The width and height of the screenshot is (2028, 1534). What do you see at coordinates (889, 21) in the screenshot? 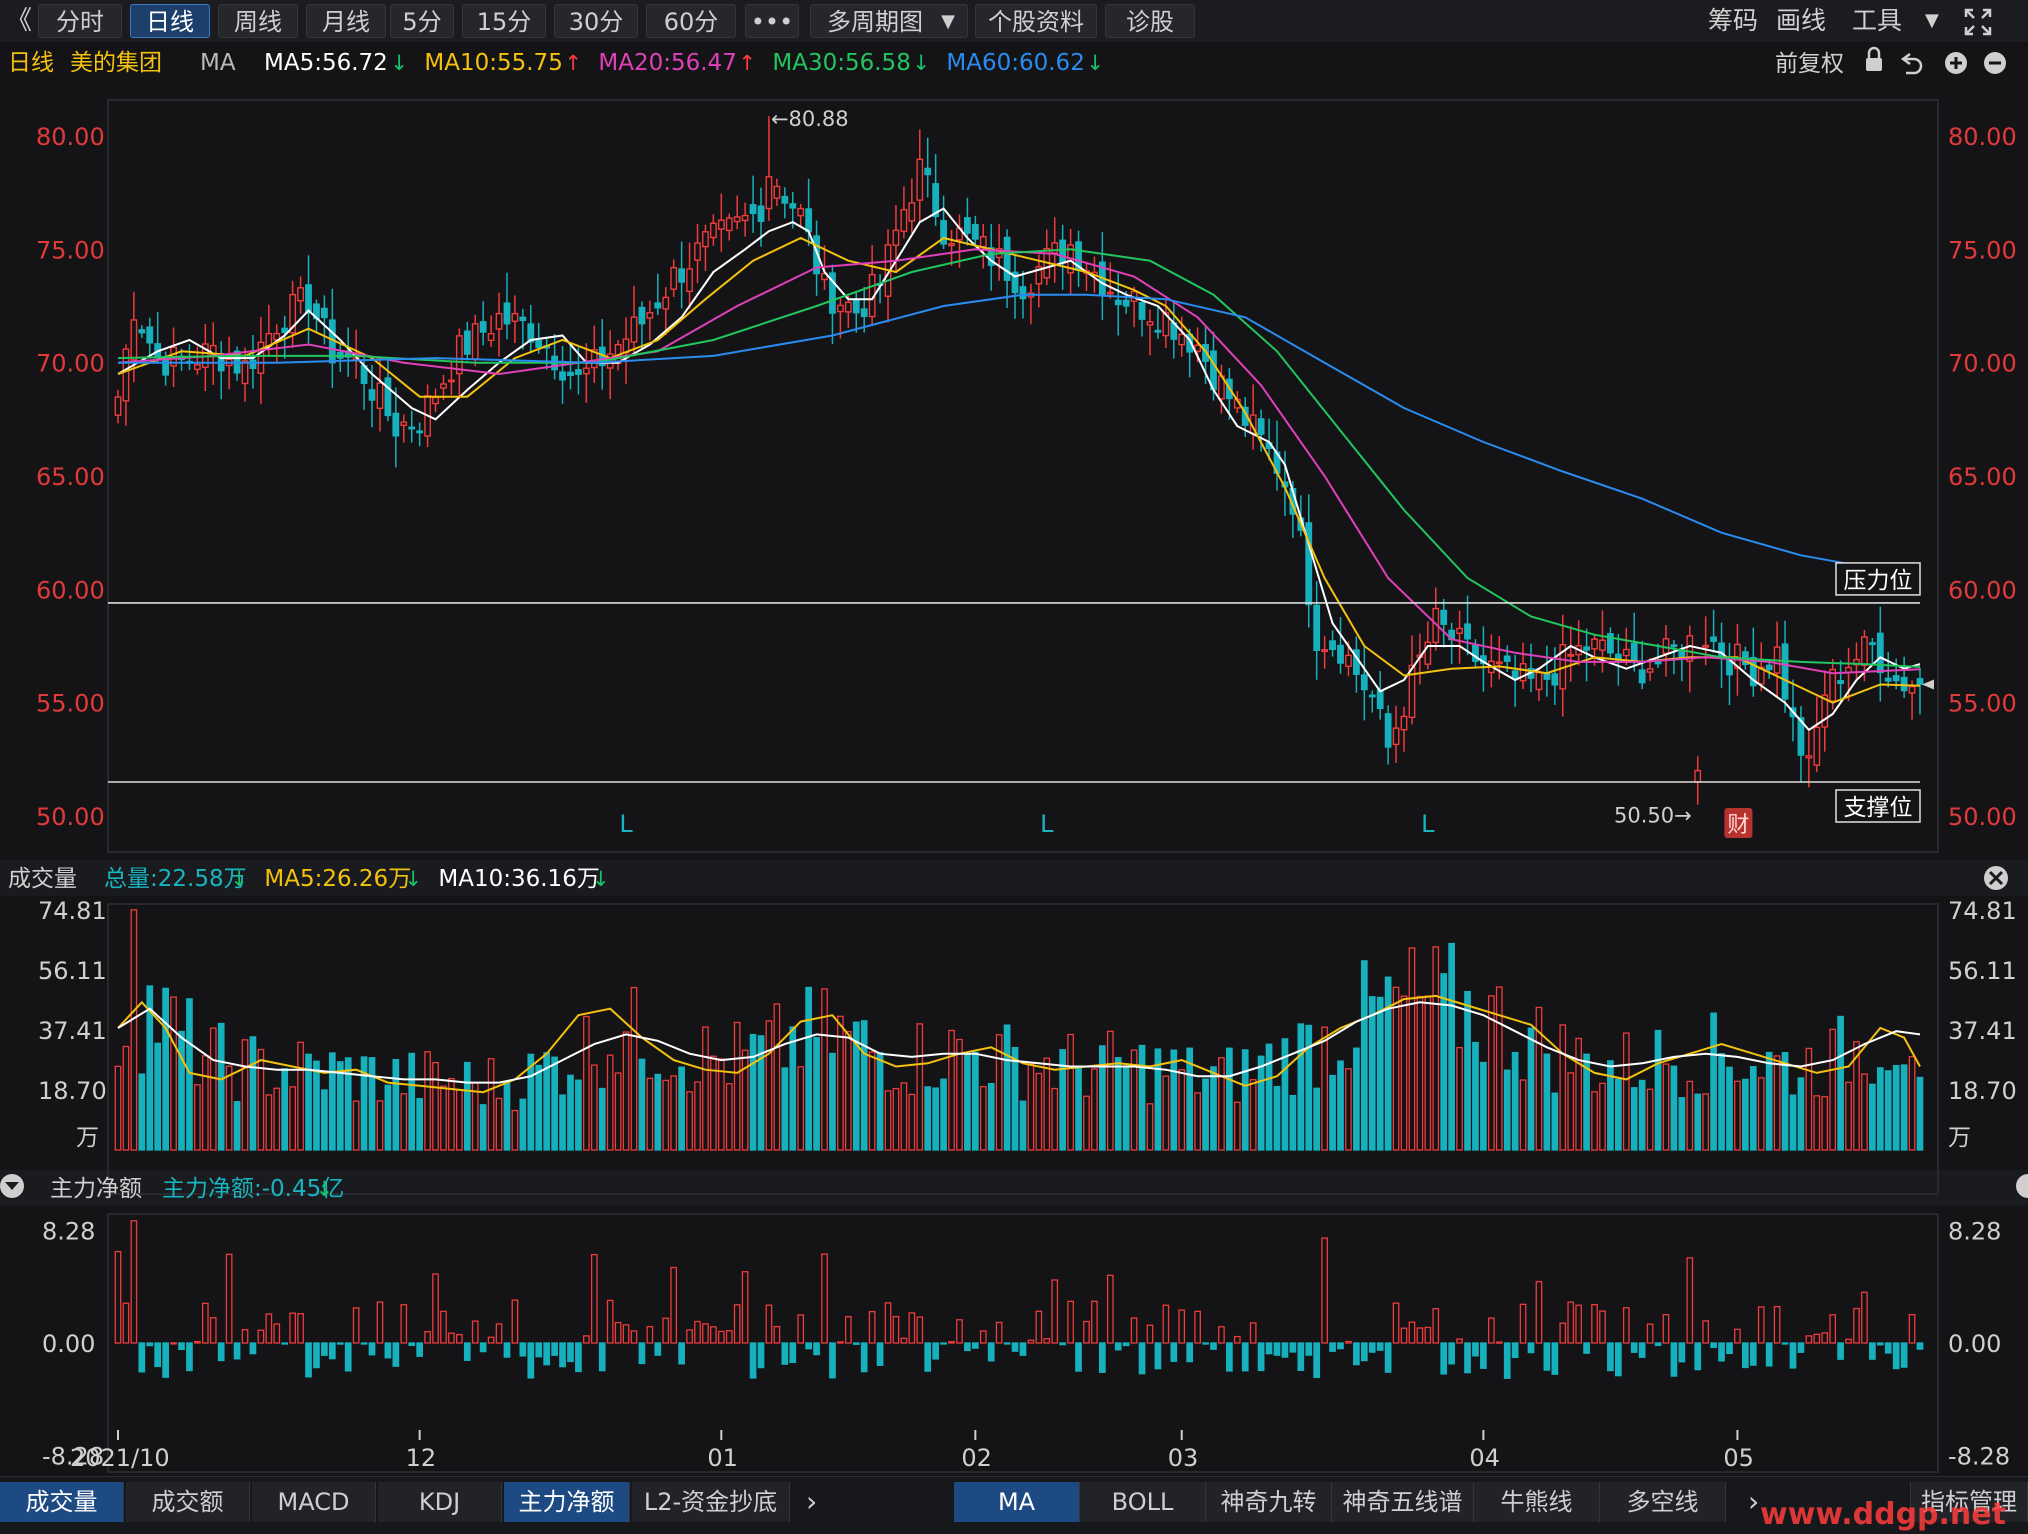
I see `multi-period-dropdown: 多周期图 ▼` at bounding box center [889, 21].